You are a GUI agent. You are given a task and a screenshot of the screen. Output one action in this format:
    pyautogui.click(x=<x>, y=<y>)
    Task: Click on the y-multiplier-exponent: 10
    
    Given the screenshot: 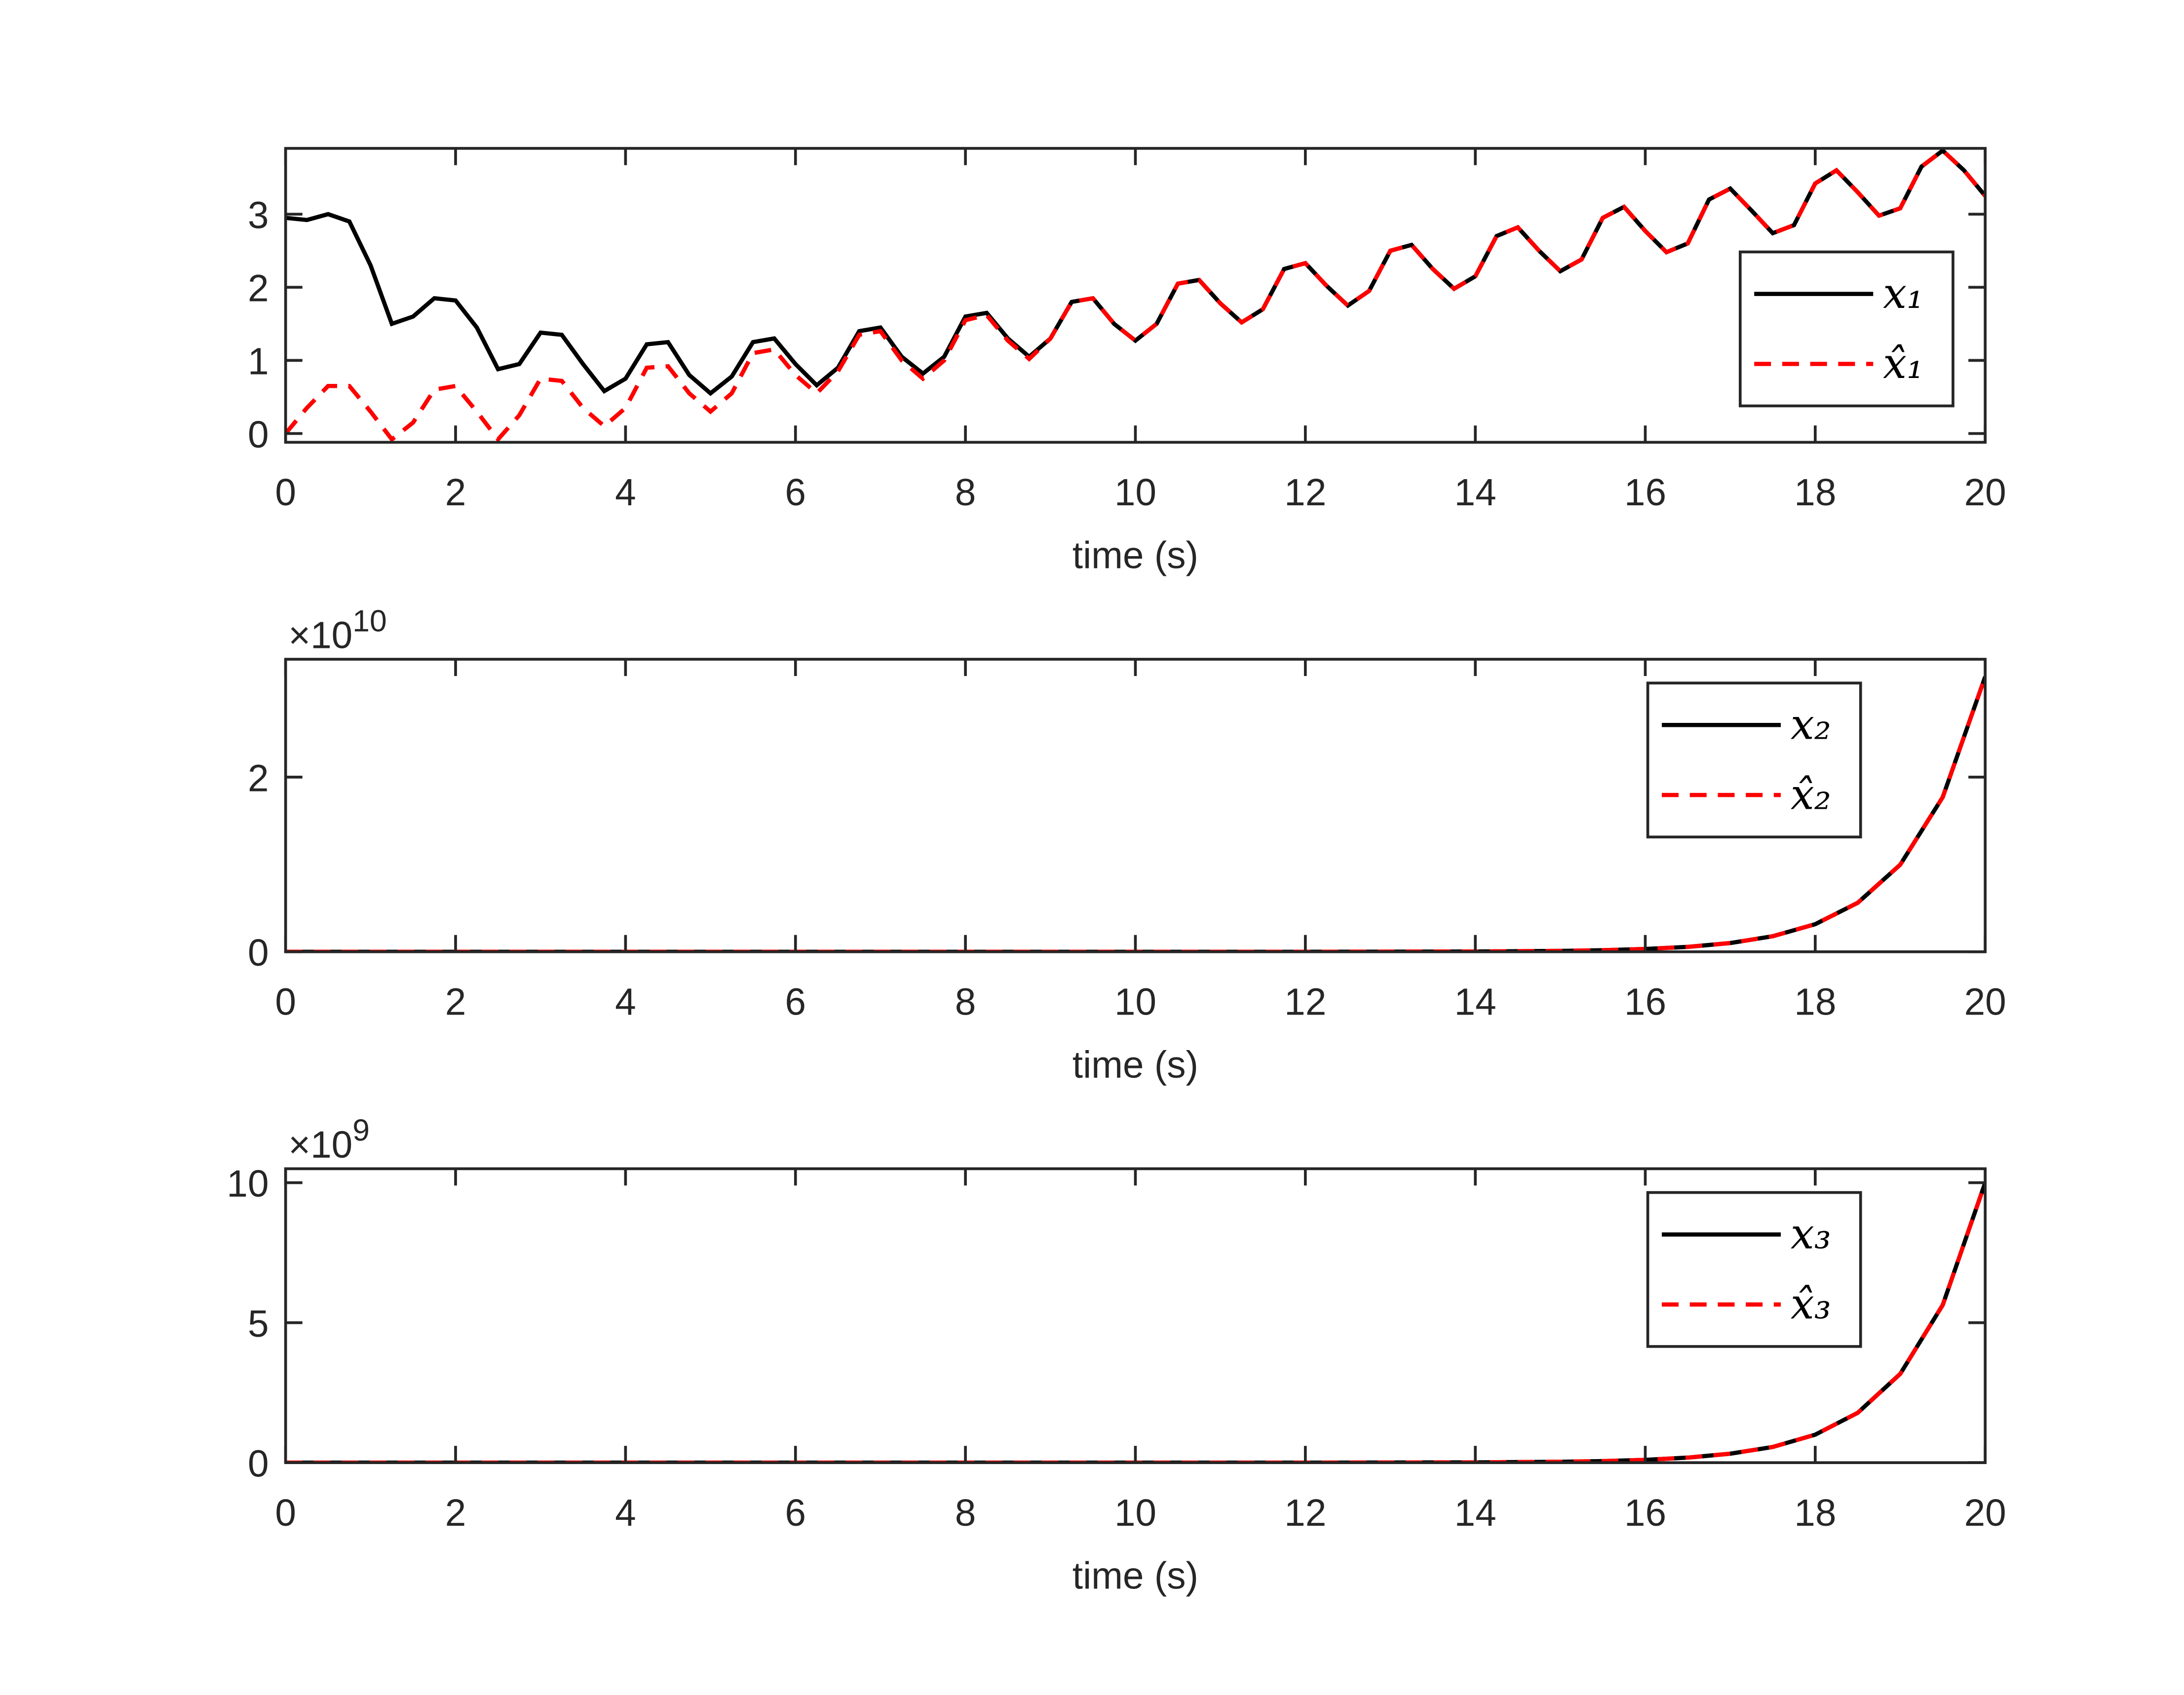 What is the action you would take?
    pyautogui.click(x=369, y=621)
    